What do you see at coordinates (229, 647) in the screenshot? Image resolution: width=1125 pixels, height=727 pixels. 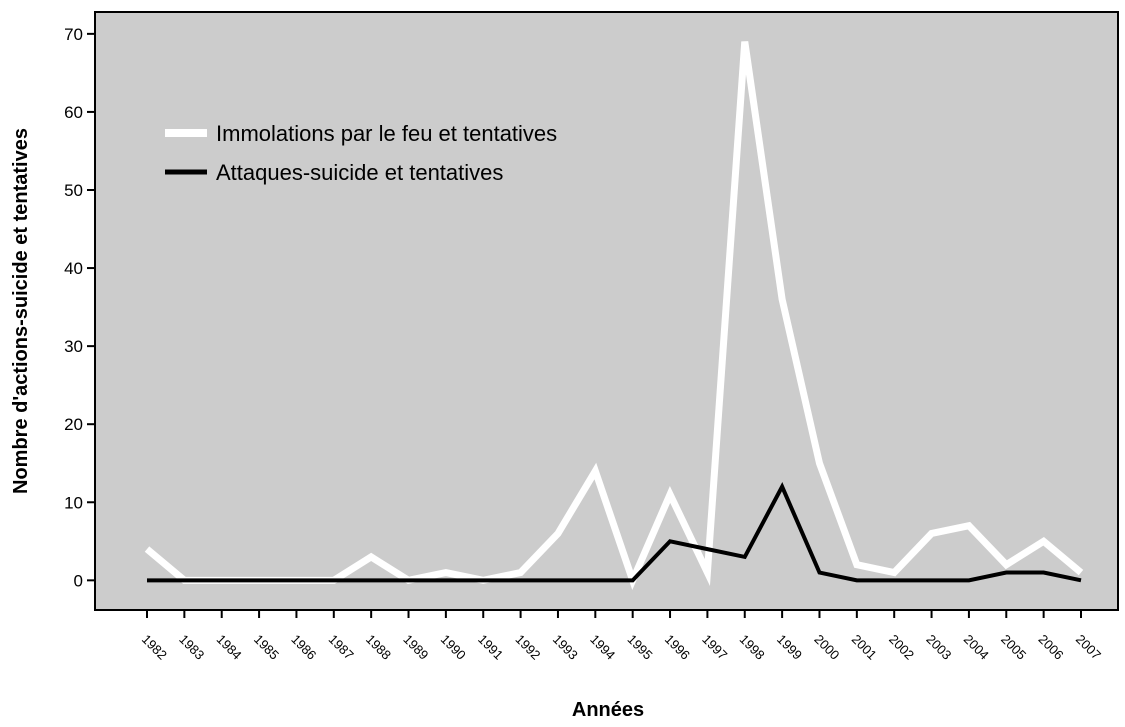 I see `x-tick-label: 1984` at bounding box center [229, 647].